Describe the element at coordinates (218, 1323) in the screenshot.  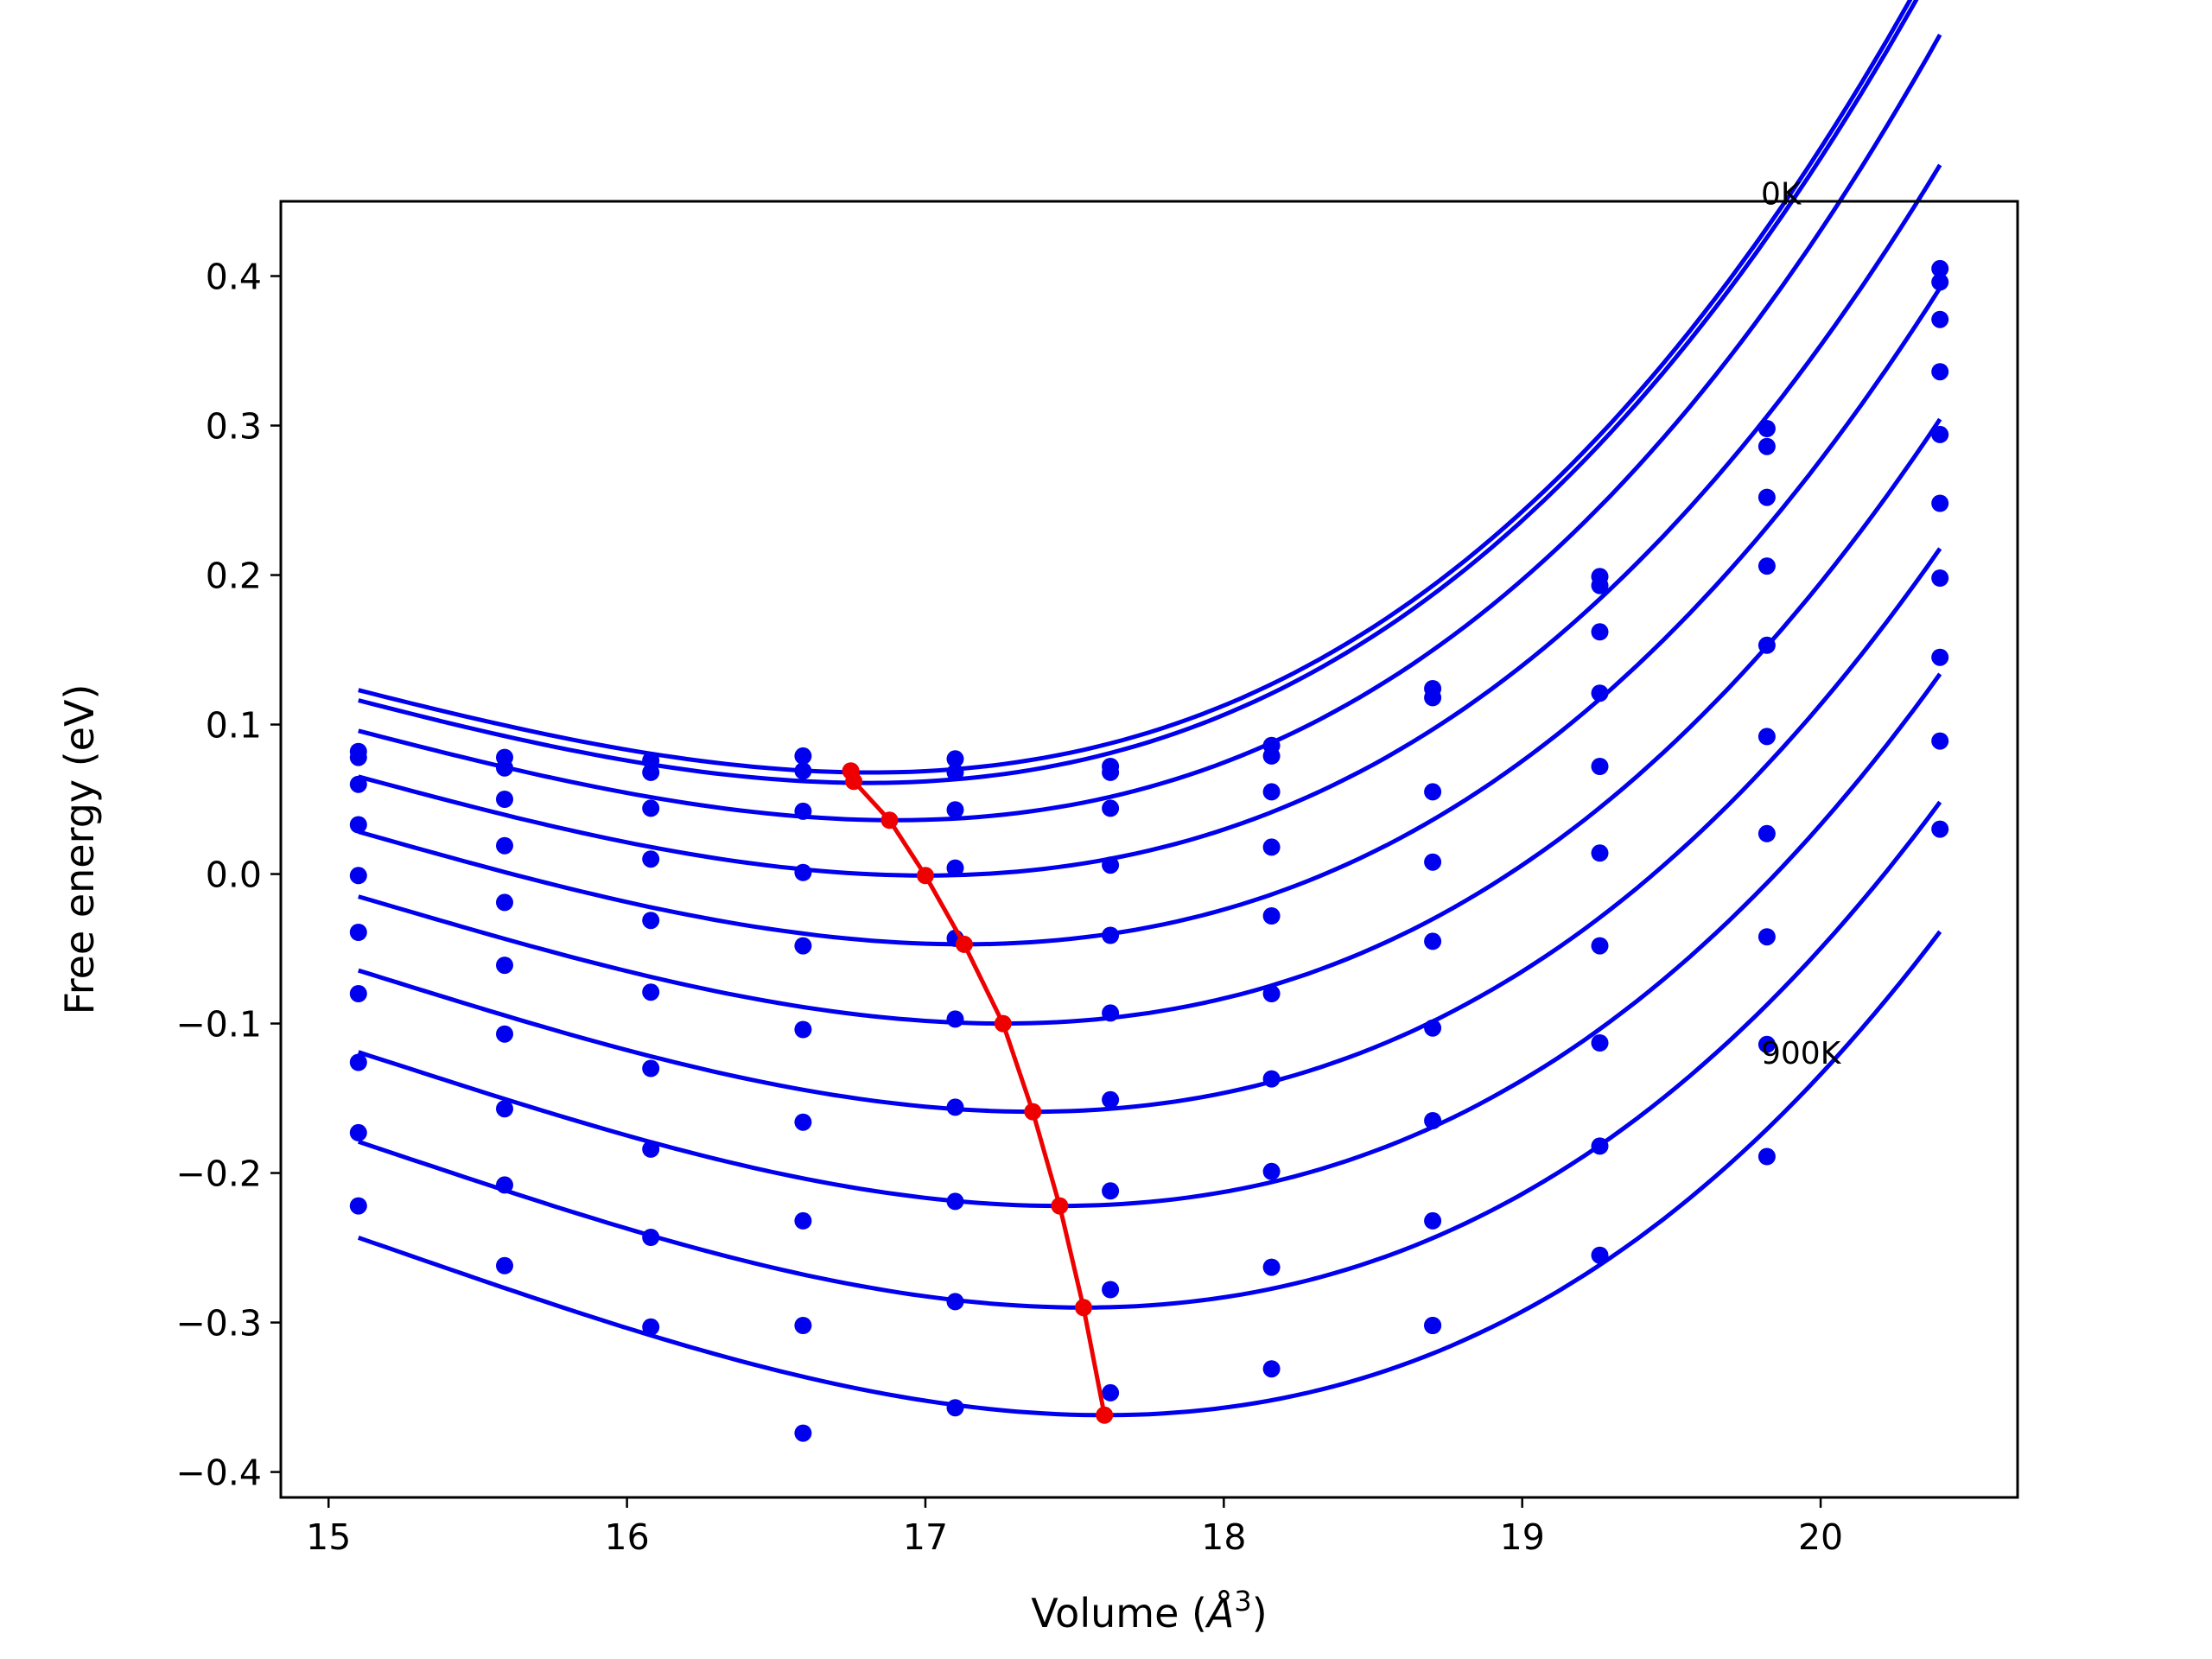
I see `y-tick-label: −0.3` at that location.